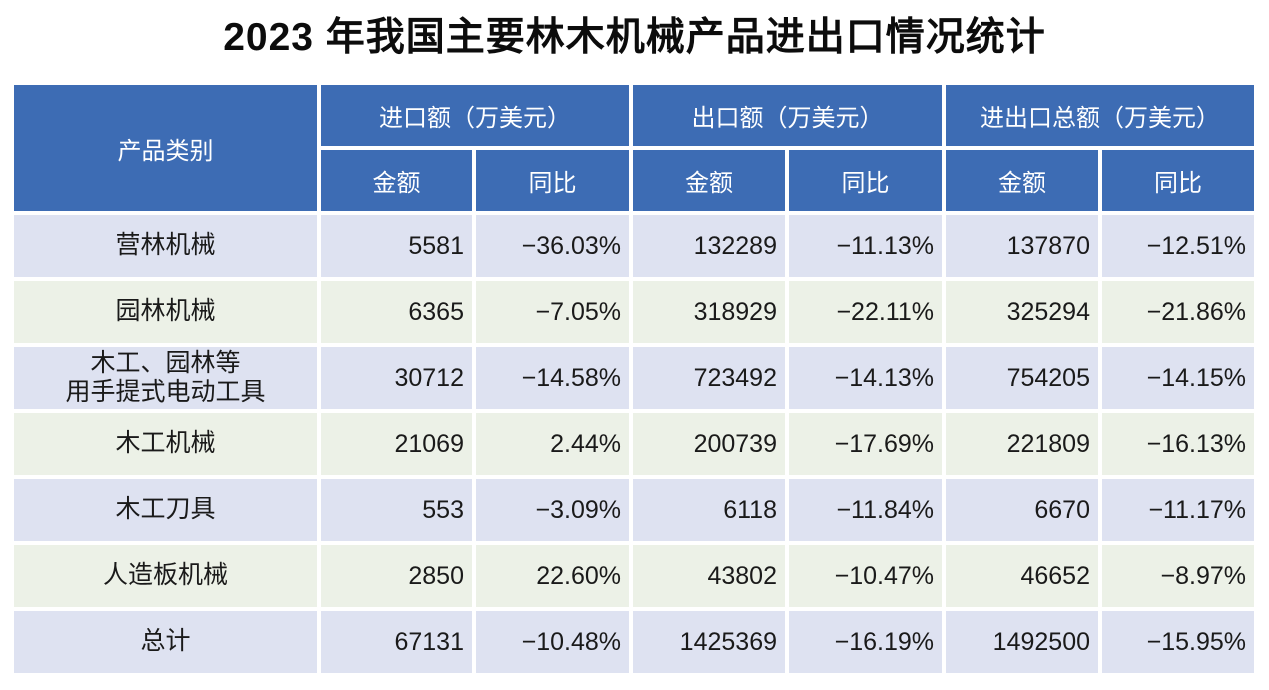 The image size is (1269, 690). What do you see at coordinates (1178, 180) in the screenshot?
I see `col-subheader-total-yoy: 同比` at bounding box center [1178, 180].